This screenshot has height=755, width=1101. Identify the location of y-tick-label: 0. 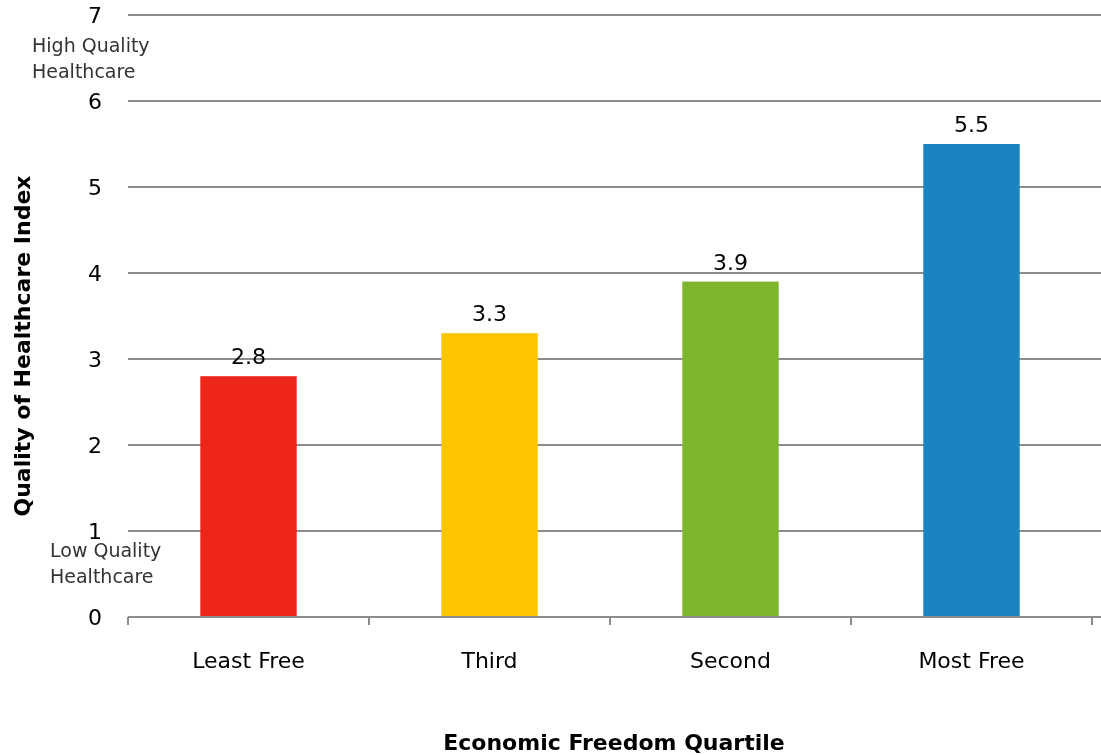
(95, 617).